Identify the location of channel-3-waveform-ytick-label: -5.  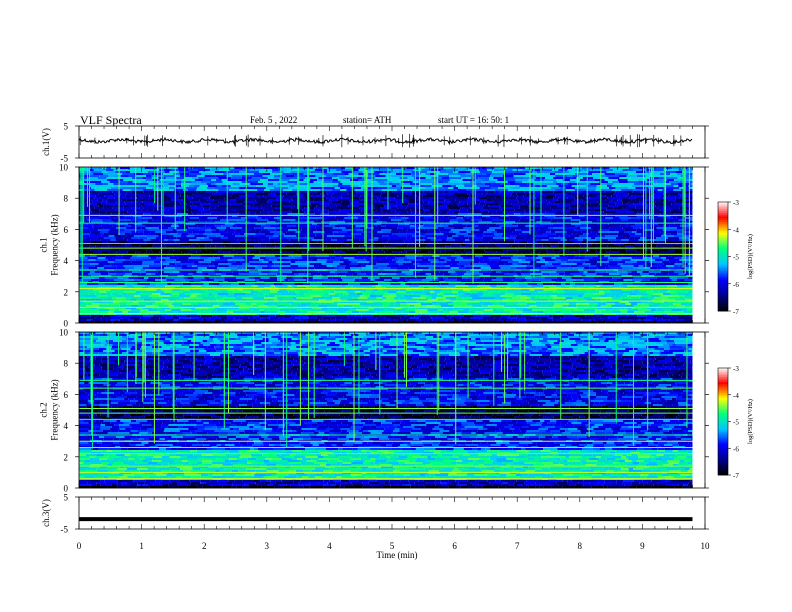
(65, 530).